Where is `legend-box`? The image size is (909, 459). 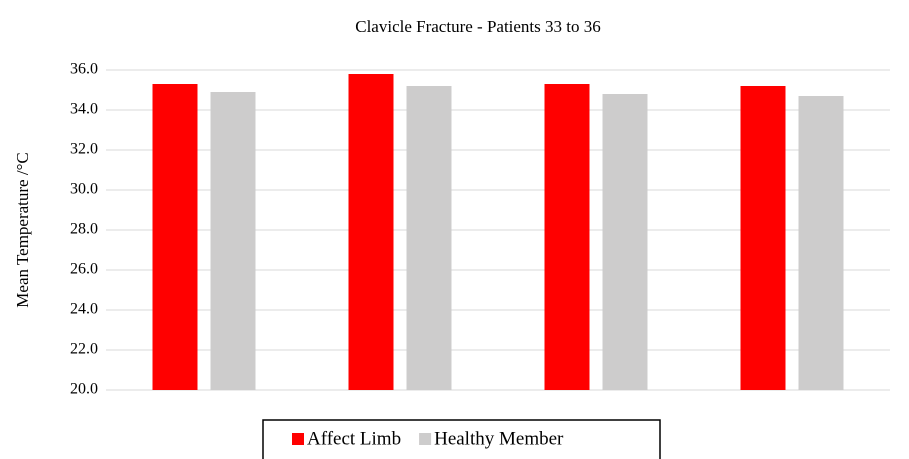 legend-box is located at coordinates (461, 439).